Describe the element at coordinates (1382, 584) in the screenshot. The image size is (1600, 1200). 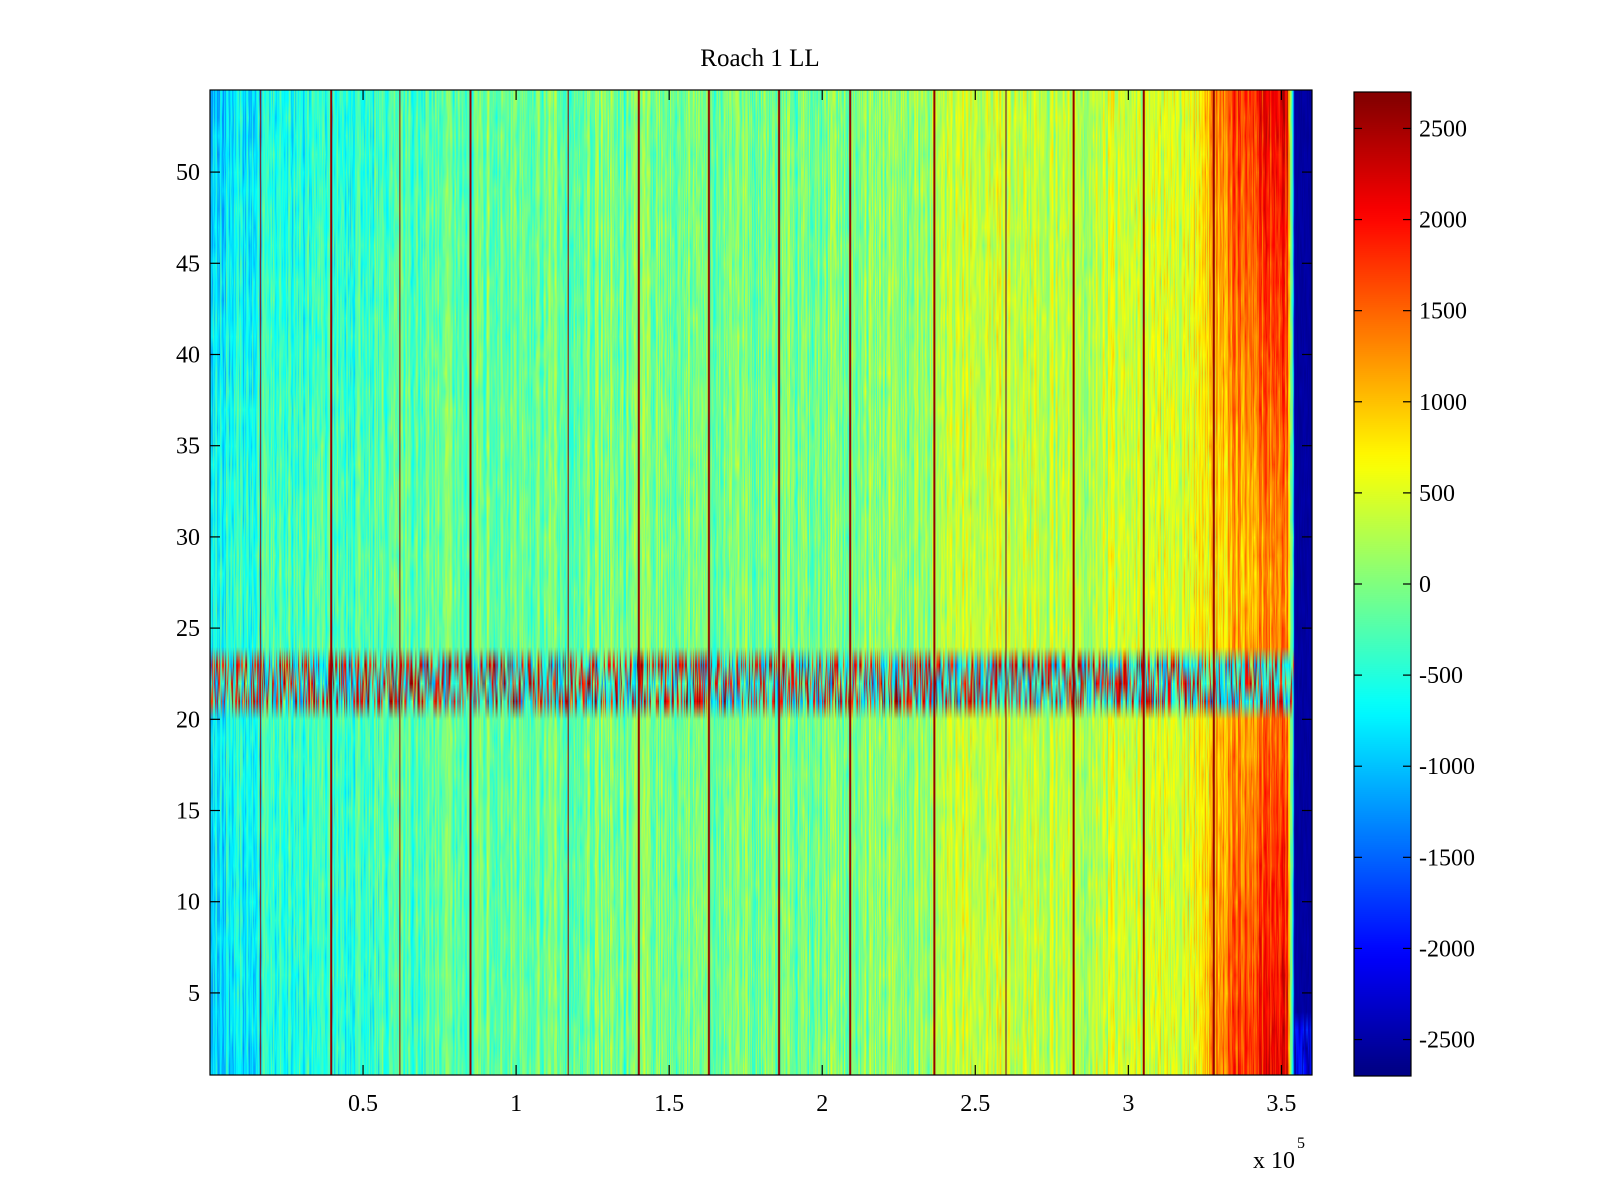
I see `colorbar-gradient` at that location.